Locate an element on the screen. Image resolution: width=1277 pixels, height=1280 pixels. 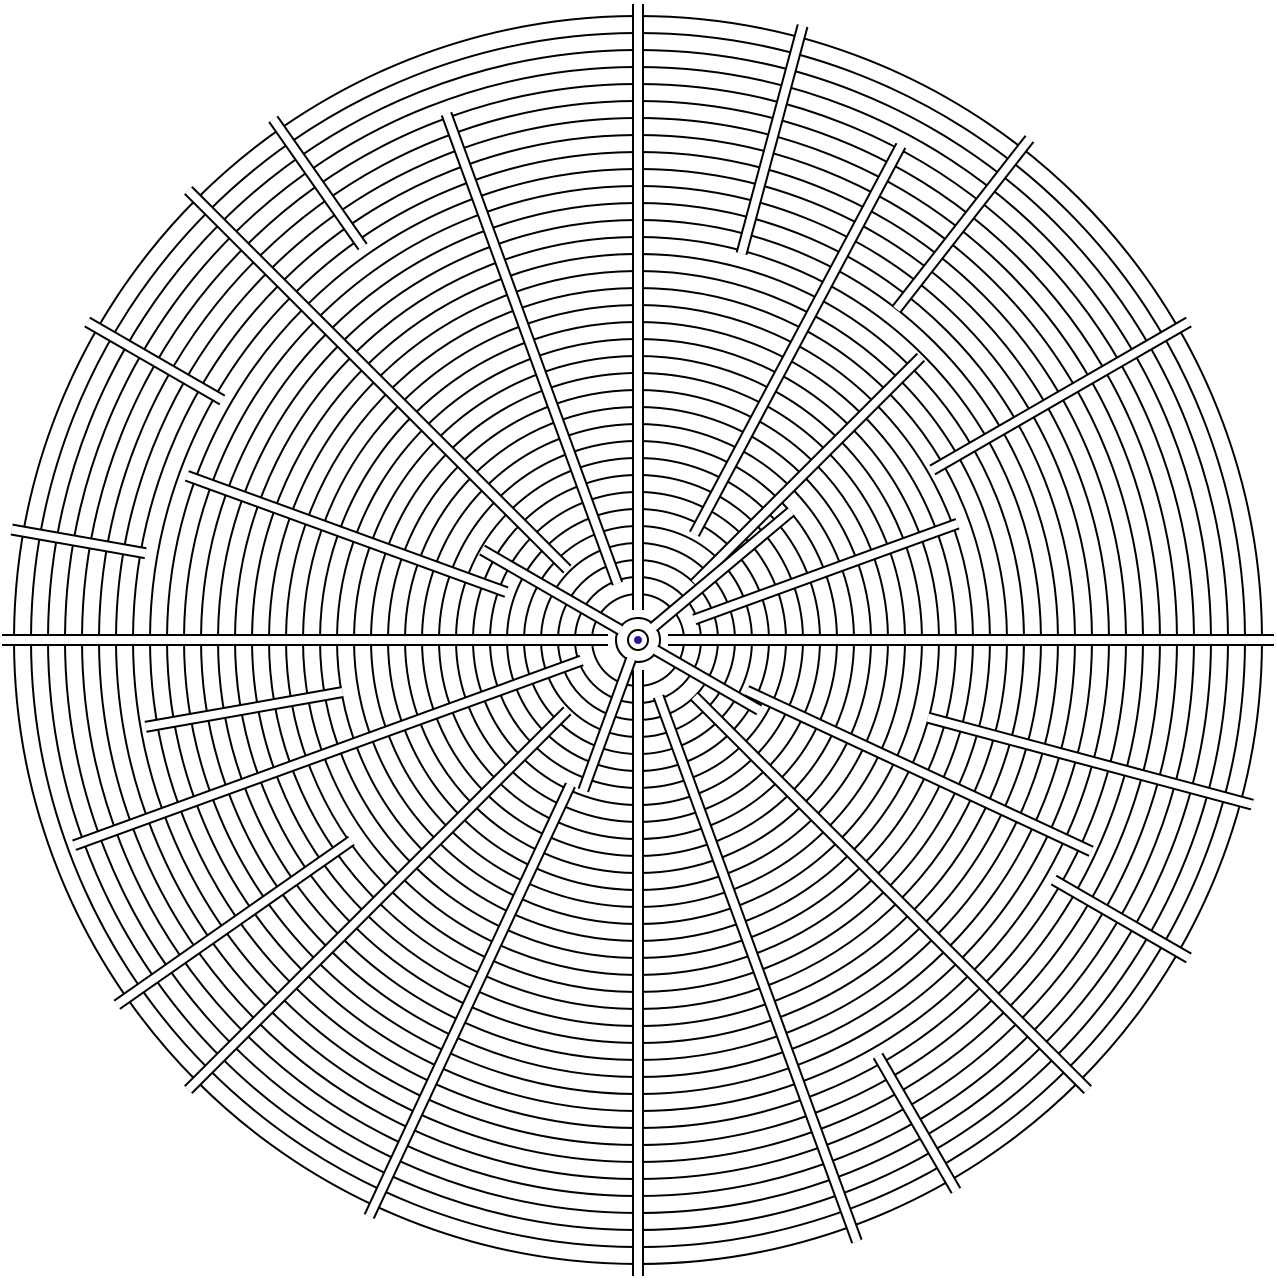
maze-center is located at coordinates (638, 640).